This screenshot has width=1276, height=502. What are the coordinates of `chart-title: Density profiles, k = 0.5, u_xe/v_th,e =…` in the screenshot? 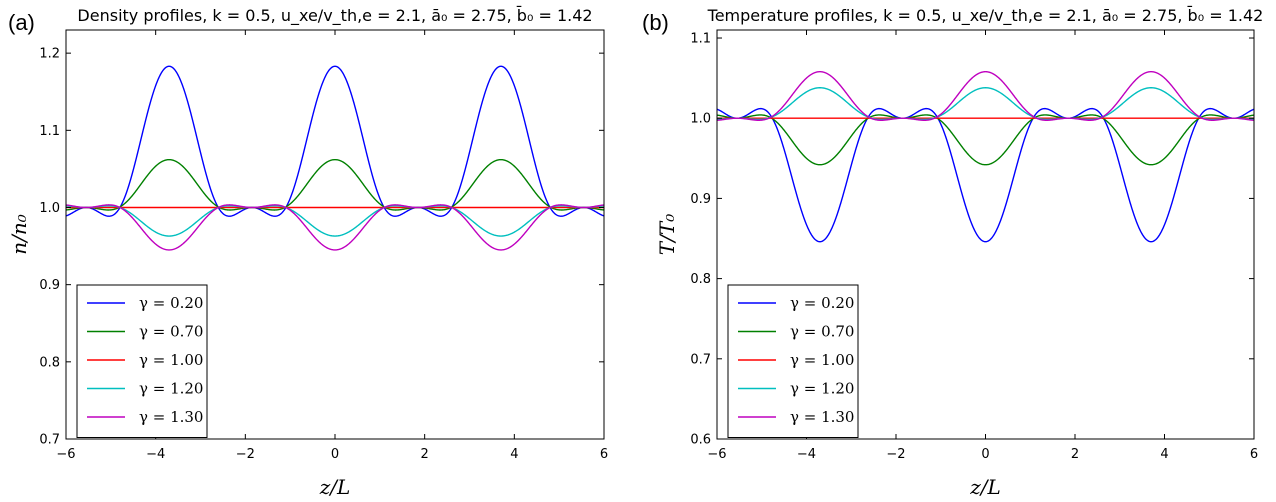 It's located at (334, 16).